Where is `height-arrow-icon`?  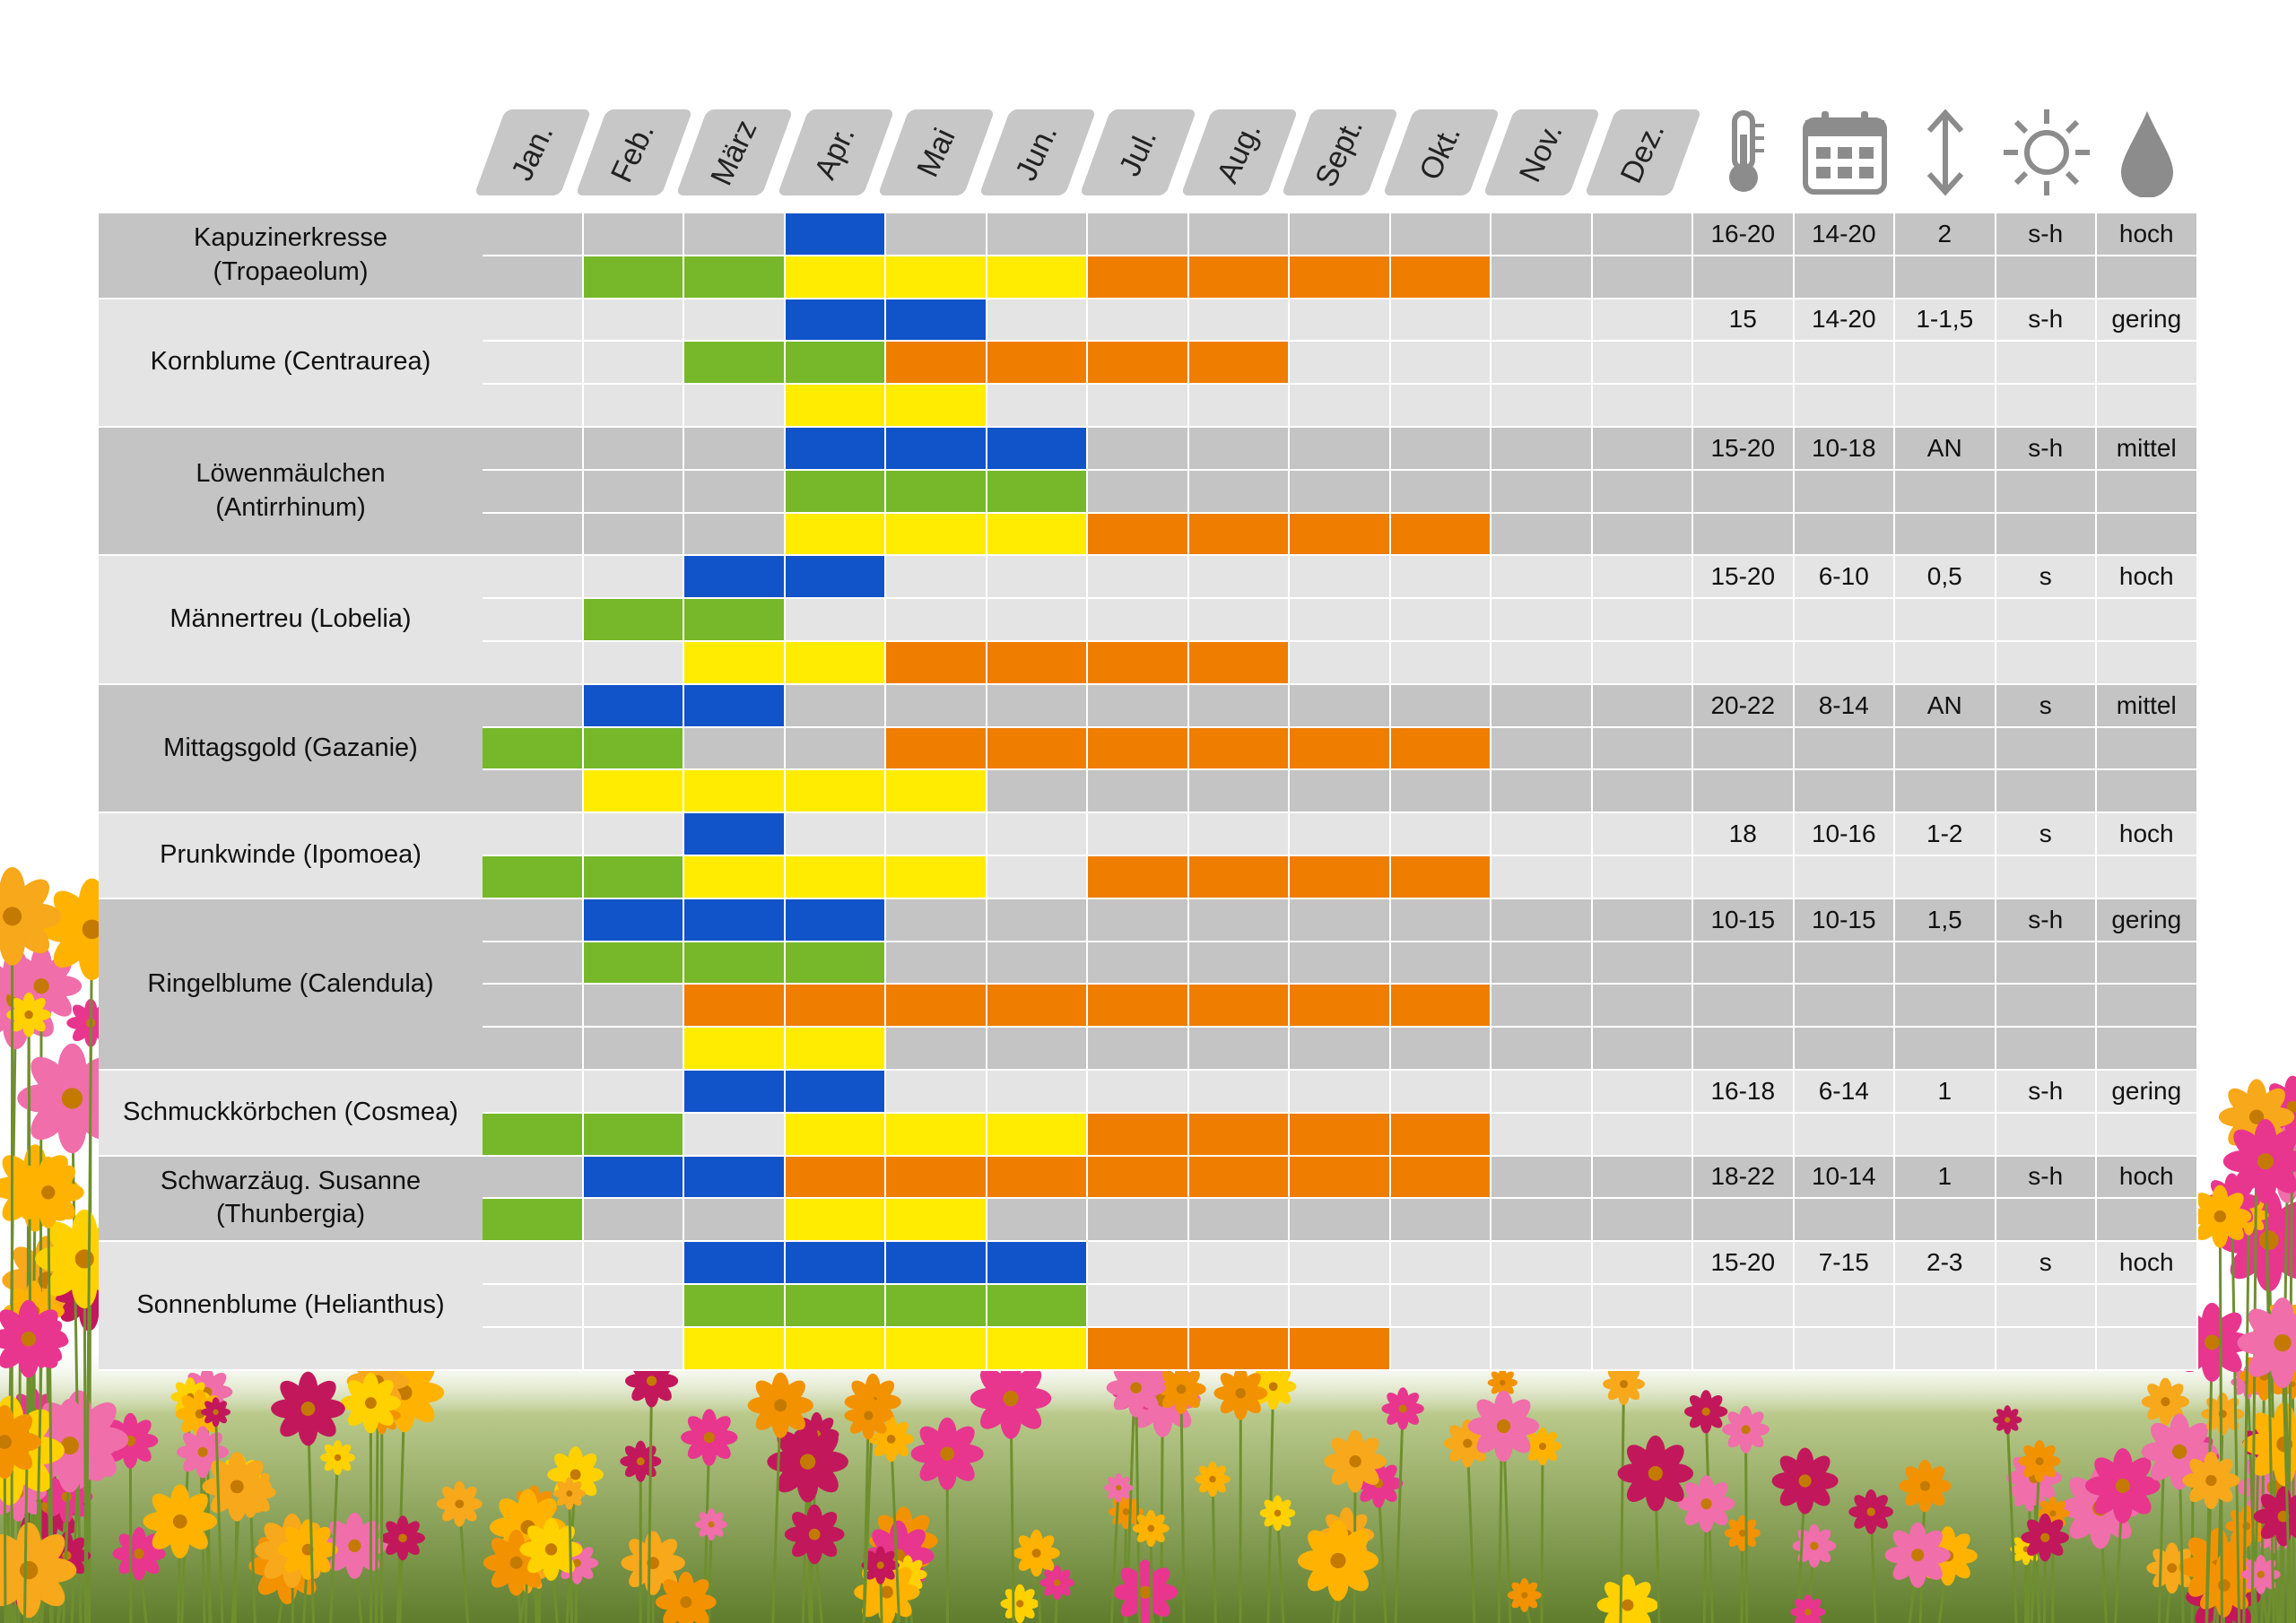
height-arrow-icon is located at coordinates (1945, 155).